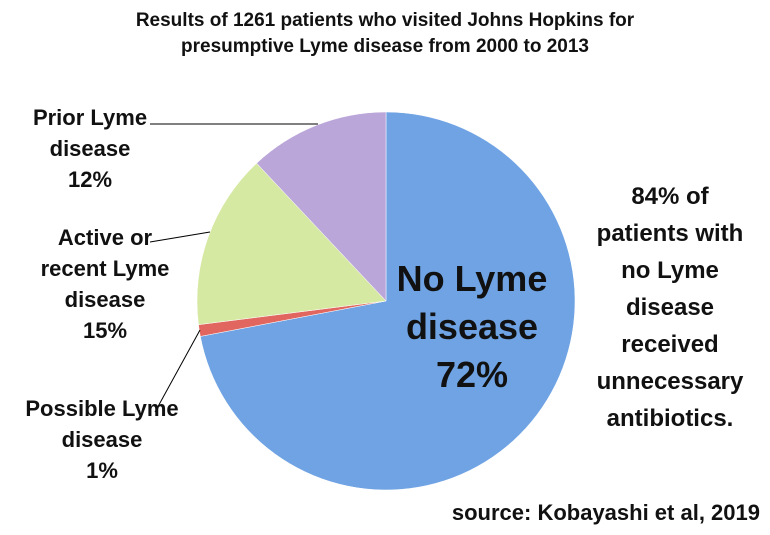 This screenshot has height=535, width=770. Describe the element at coordinates (105, 268) in the screenshot. I see `slice-name: Active or recent Lyme disease` at that location.